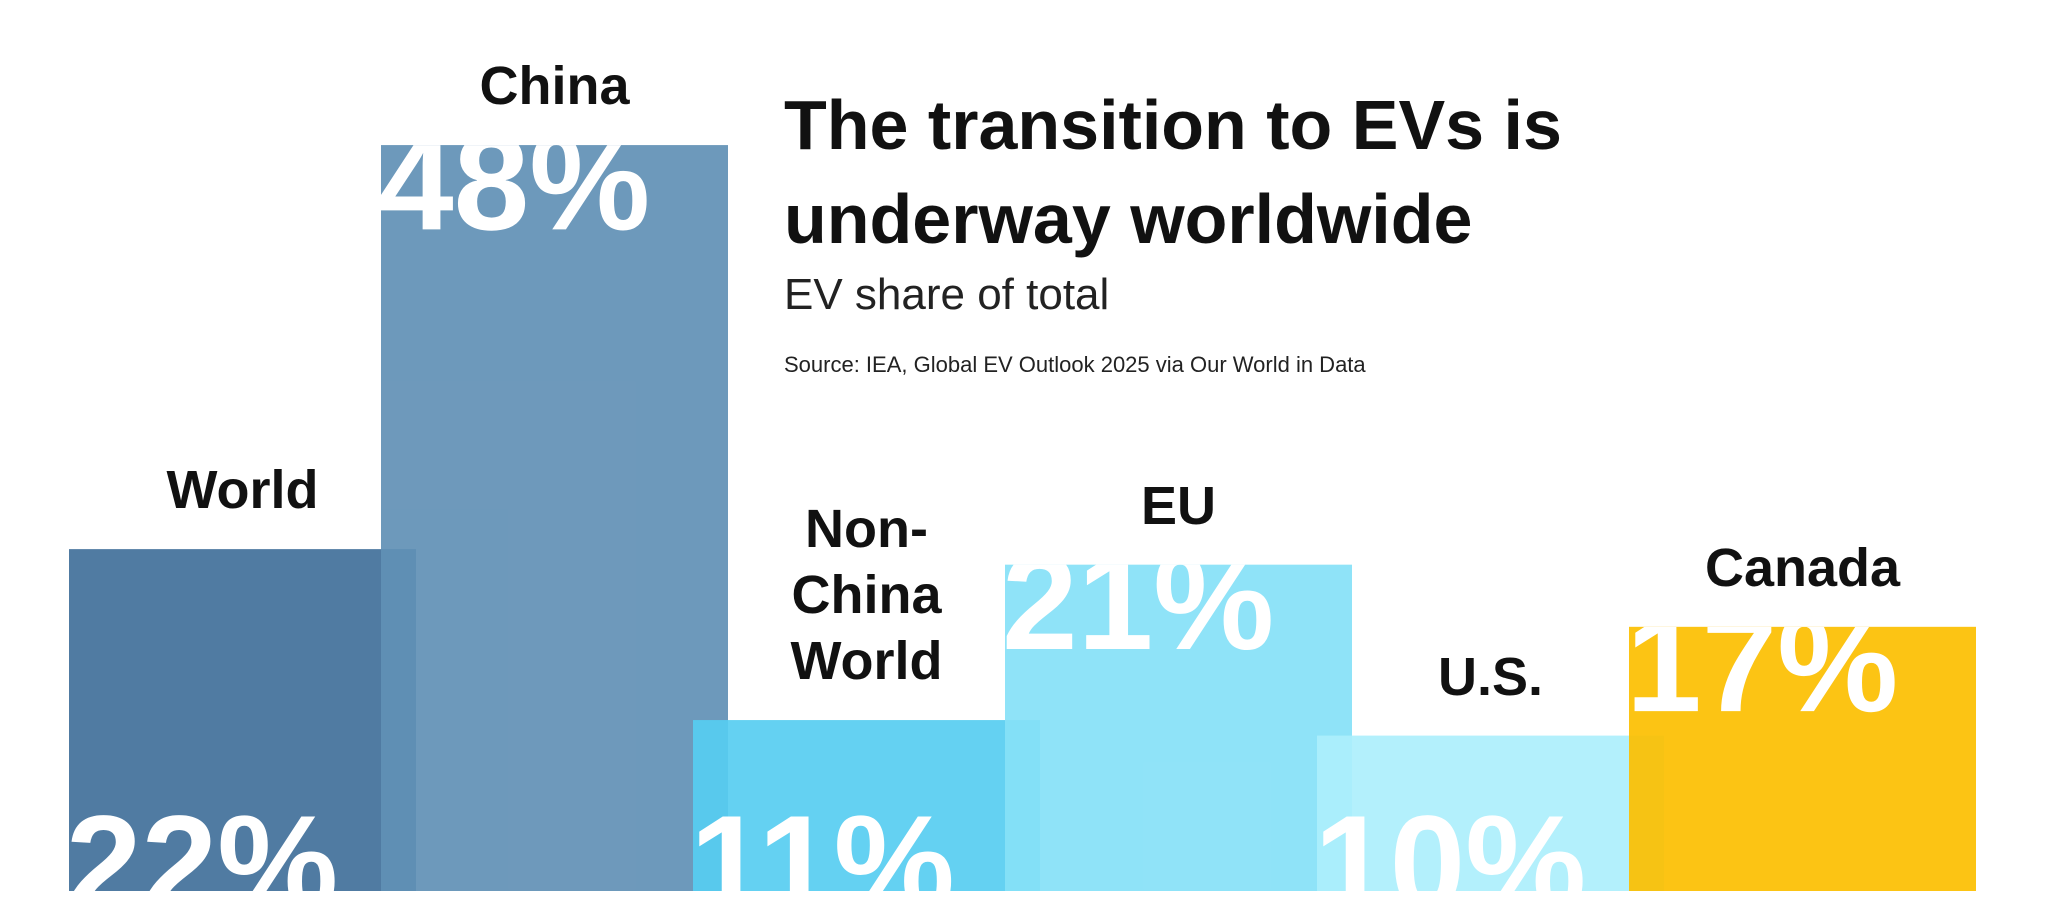 The image size is (2048, 898). I want to click on category-label: Canada, so click(1802, 567).